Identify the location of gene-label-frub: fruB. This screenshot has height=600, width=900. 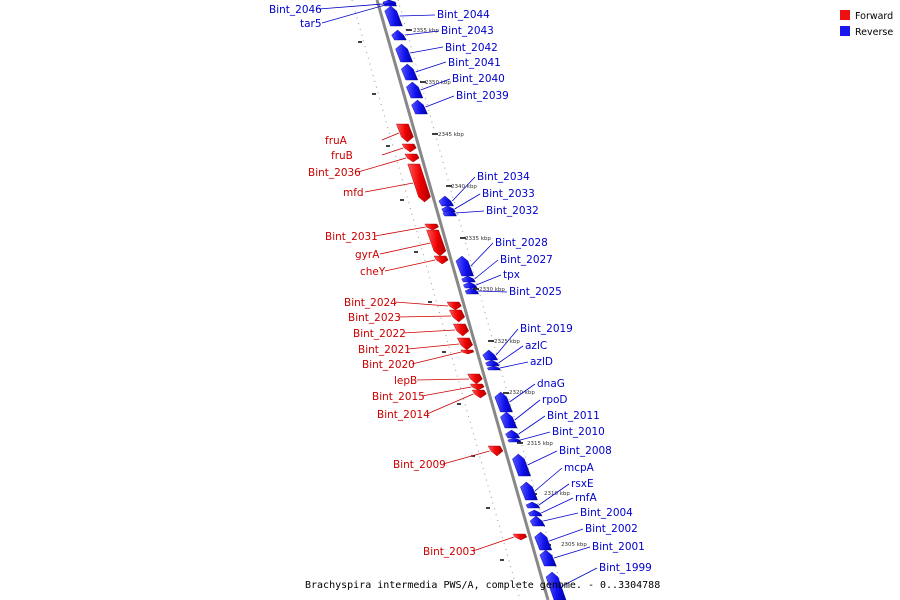
(342, 156).